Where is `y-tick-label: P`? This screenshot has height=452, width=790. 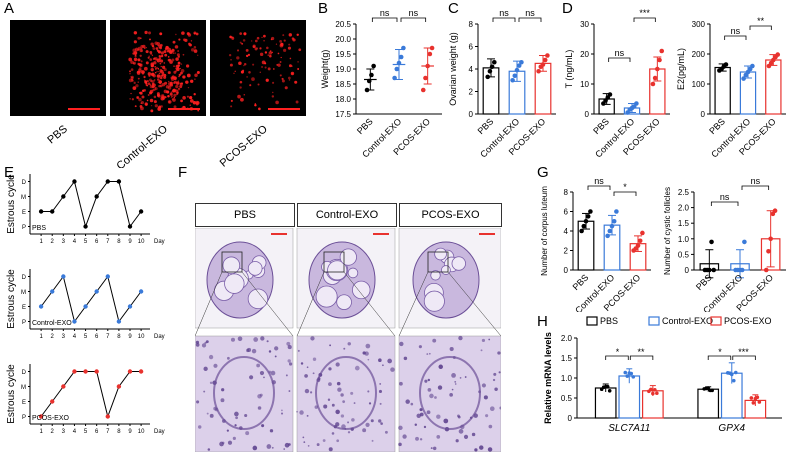
y-tick-label: P is located at coordinates (24, 323).